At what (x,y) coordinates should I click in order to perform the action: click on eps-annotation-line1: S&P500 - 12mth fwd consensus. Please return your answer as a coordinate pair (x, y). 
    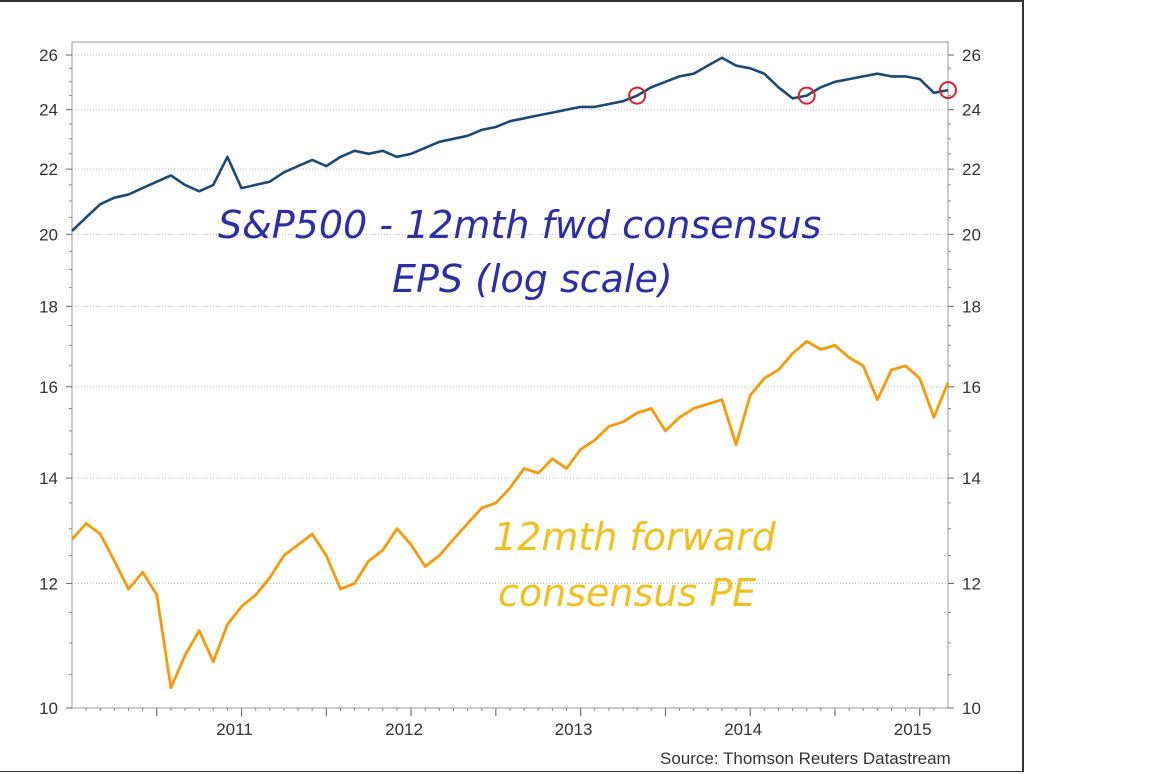
    Looking at the image, I should click on (519, 225).